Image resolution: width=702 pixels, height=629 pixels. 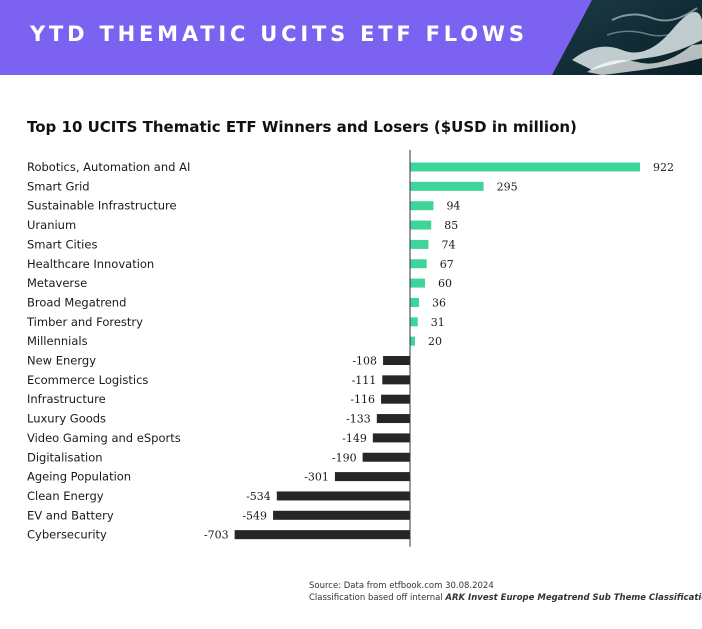 I want to click on header-banner: YTD THEMATIC UCITS ETF FLOWS, so click(x=351, y=37).